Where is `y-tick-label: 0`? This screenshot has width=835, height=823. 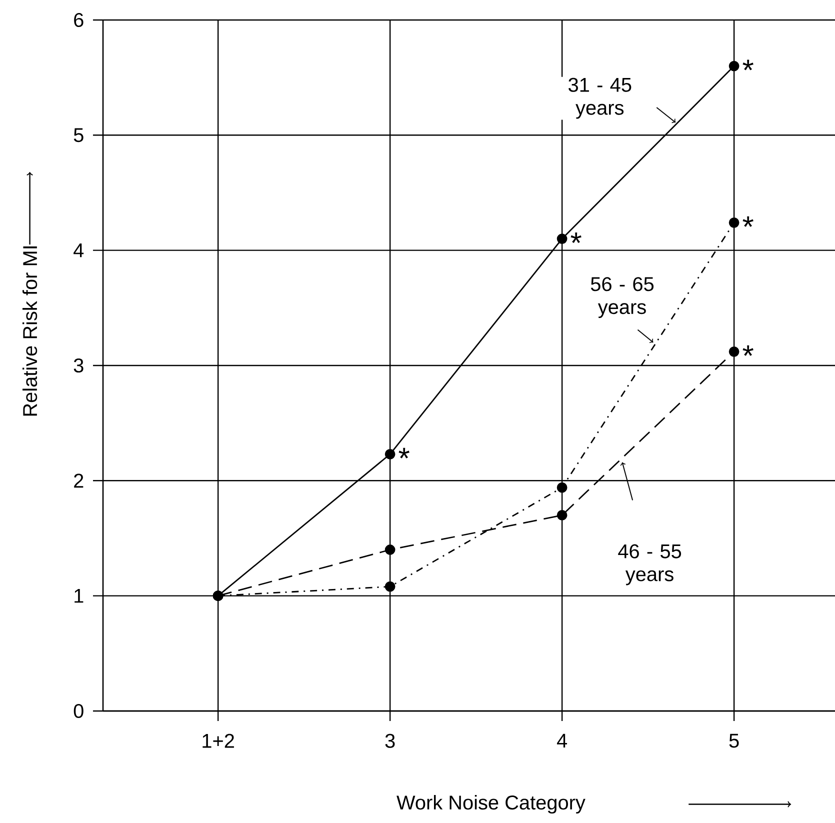
y-tick-label: 0 is located at coordinates (79, 711).